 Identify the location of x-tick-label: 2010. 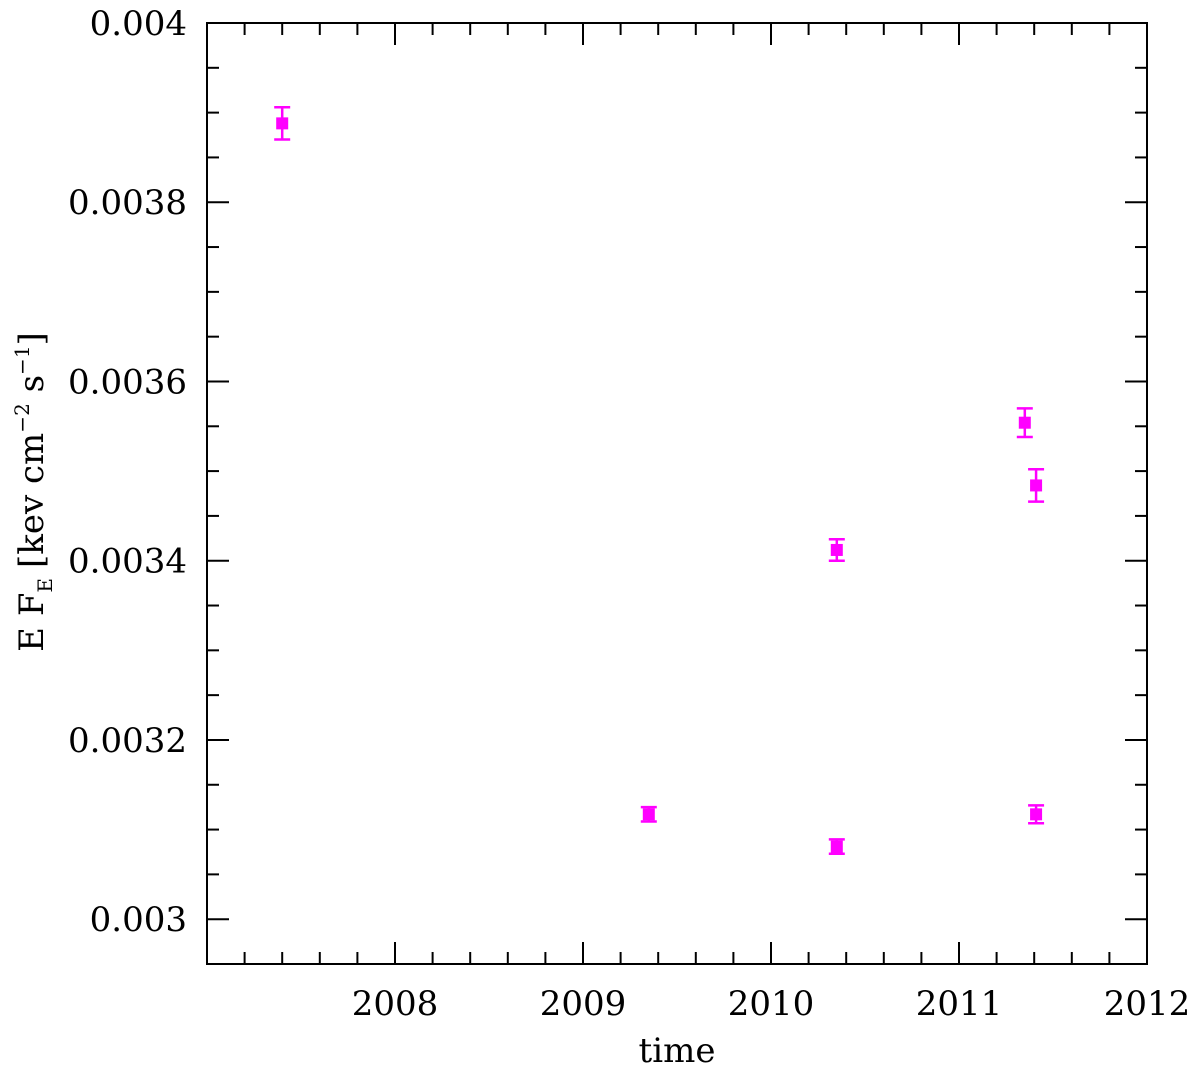
(771, 1004).